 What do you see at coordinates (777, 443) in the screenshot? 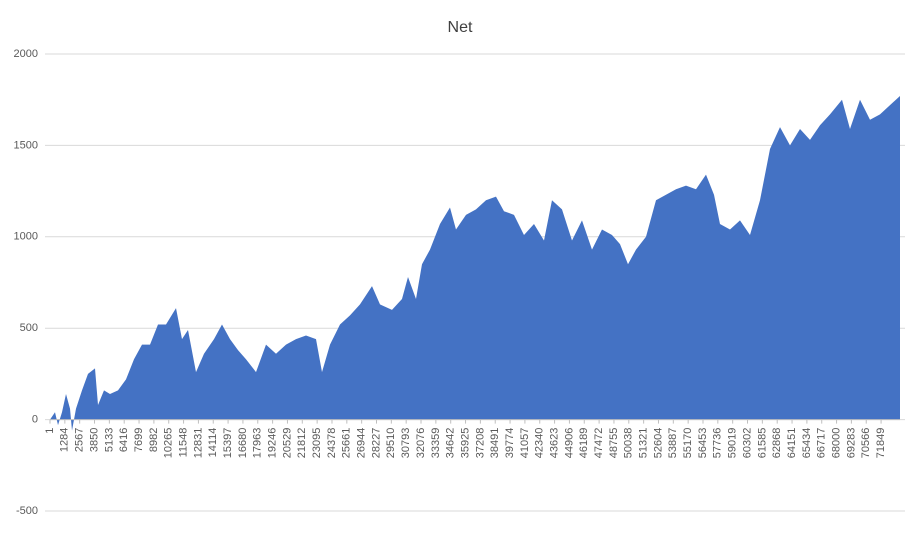
I see `x-tick-label: 62868` at bounding box center [777, 443].